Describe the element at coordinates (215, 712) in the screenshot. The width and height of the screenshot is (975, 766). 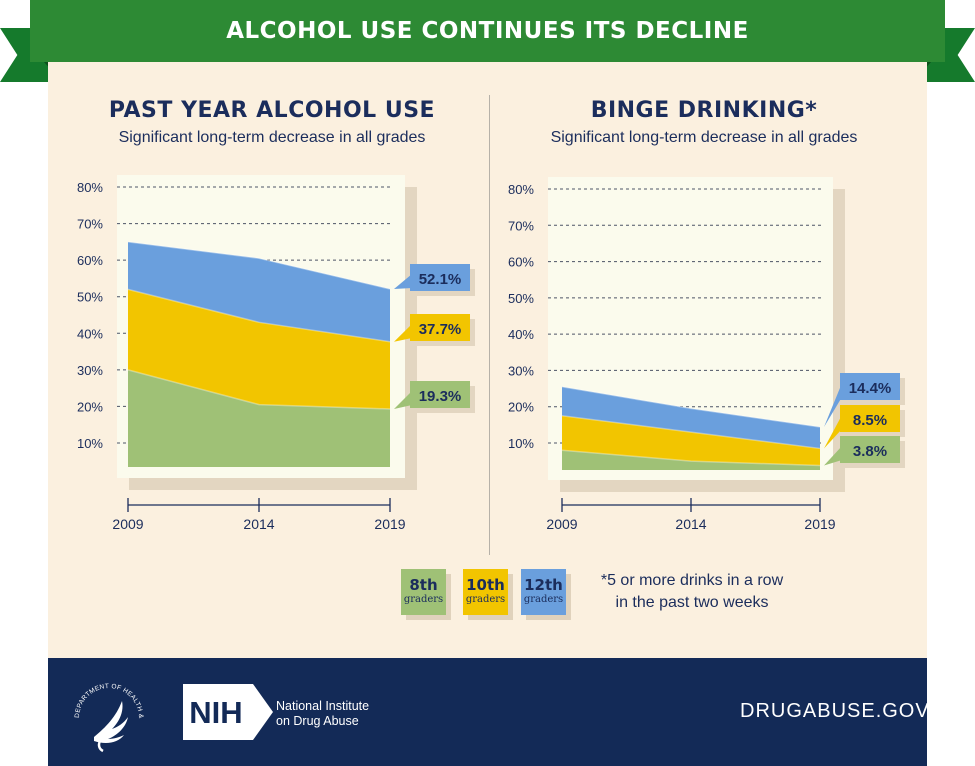
I see `nih-logo-text: NIH` at that location.